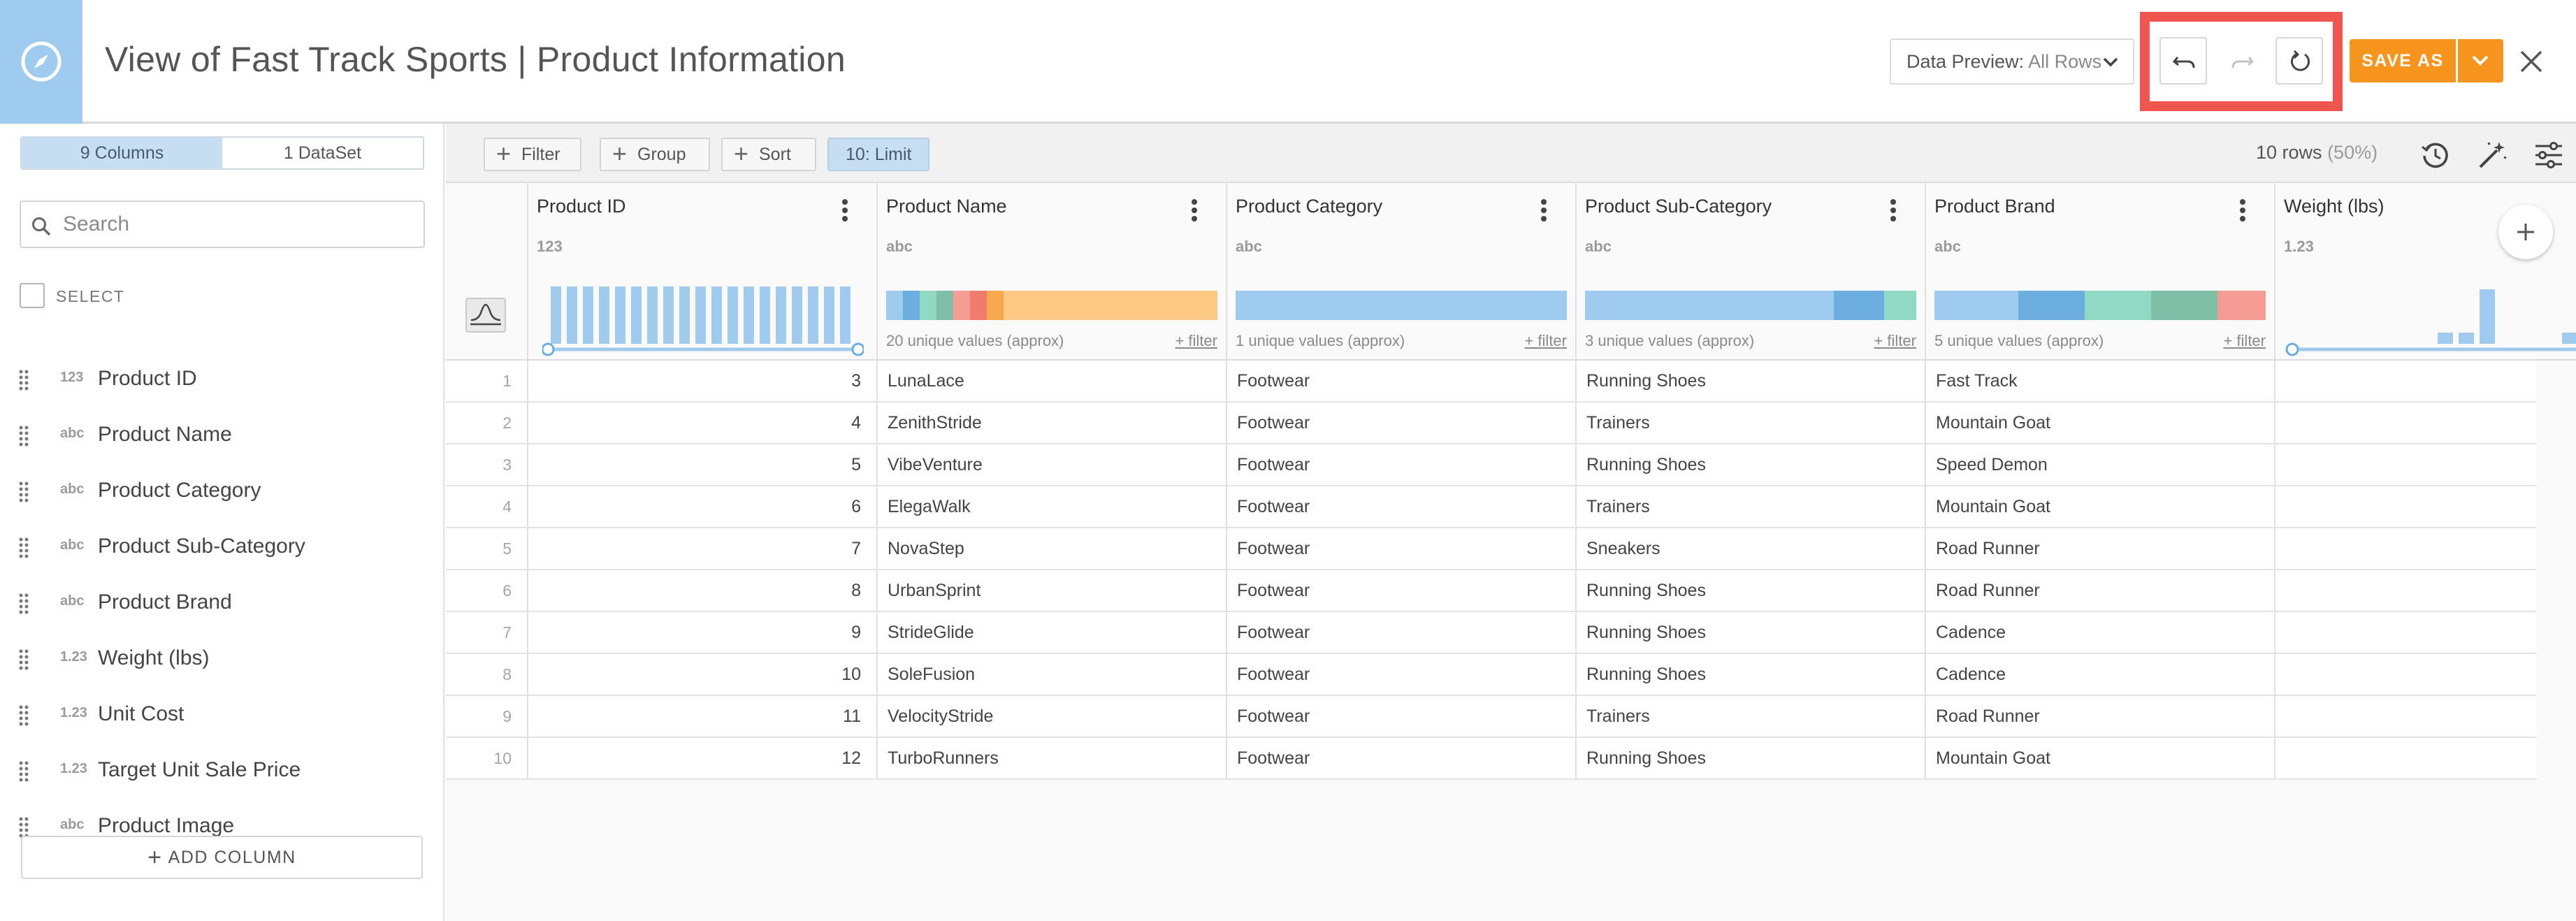  Describe the element at coordinates (768, 154) in the screenshot. I see `sort-button: + Sort` at that location.